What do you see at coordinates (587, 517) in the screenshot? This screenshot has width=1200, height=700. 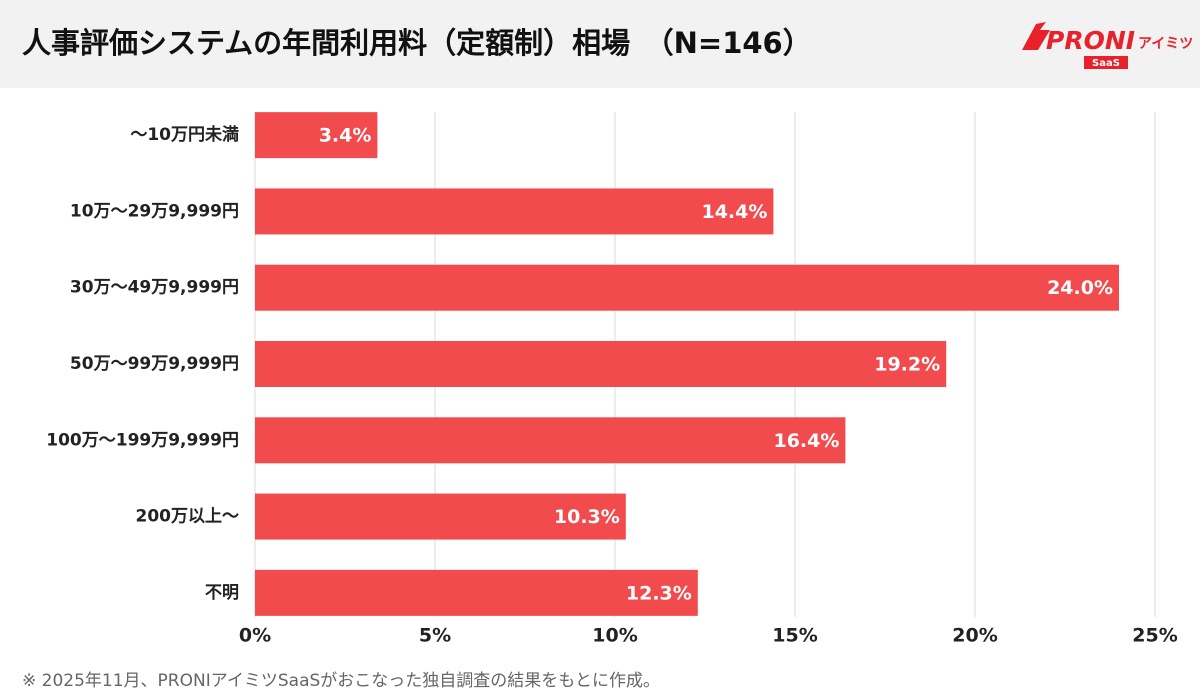 I see `value-label: 10.3%` at bounding box center [587, 517].